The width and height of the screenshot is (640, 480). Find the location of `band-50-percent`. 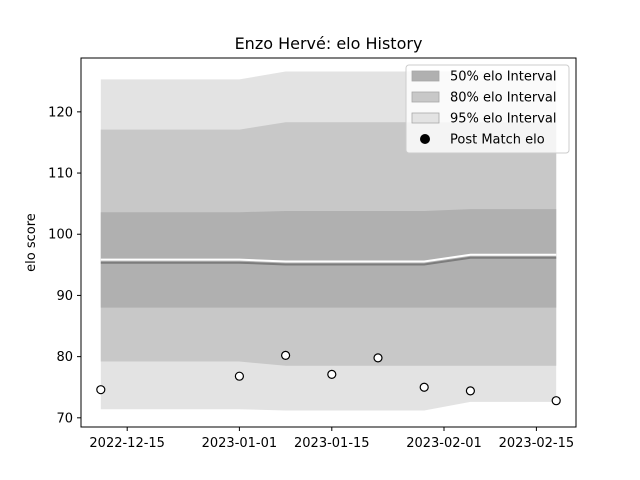

band-50-percent is located at coordinates (328, 258).